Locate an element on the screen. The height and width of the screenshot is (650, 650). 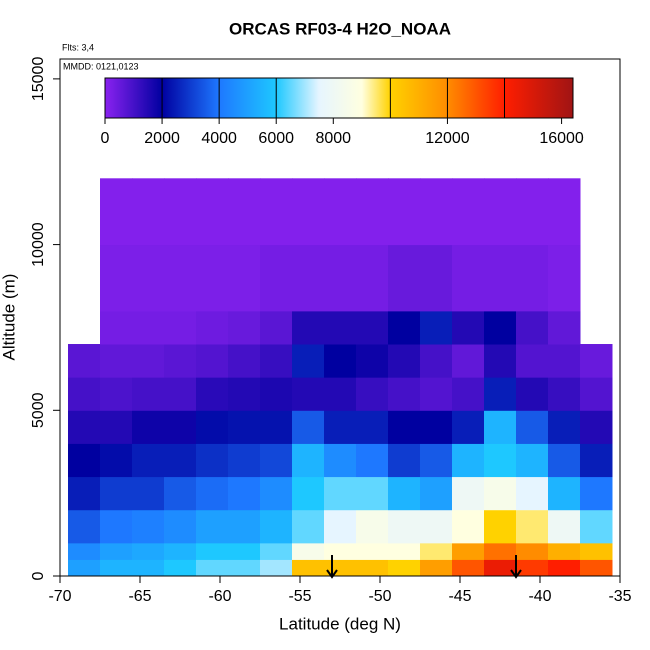
annotation: MMDD: 0121,0123 is located at coordinates (101, 66).